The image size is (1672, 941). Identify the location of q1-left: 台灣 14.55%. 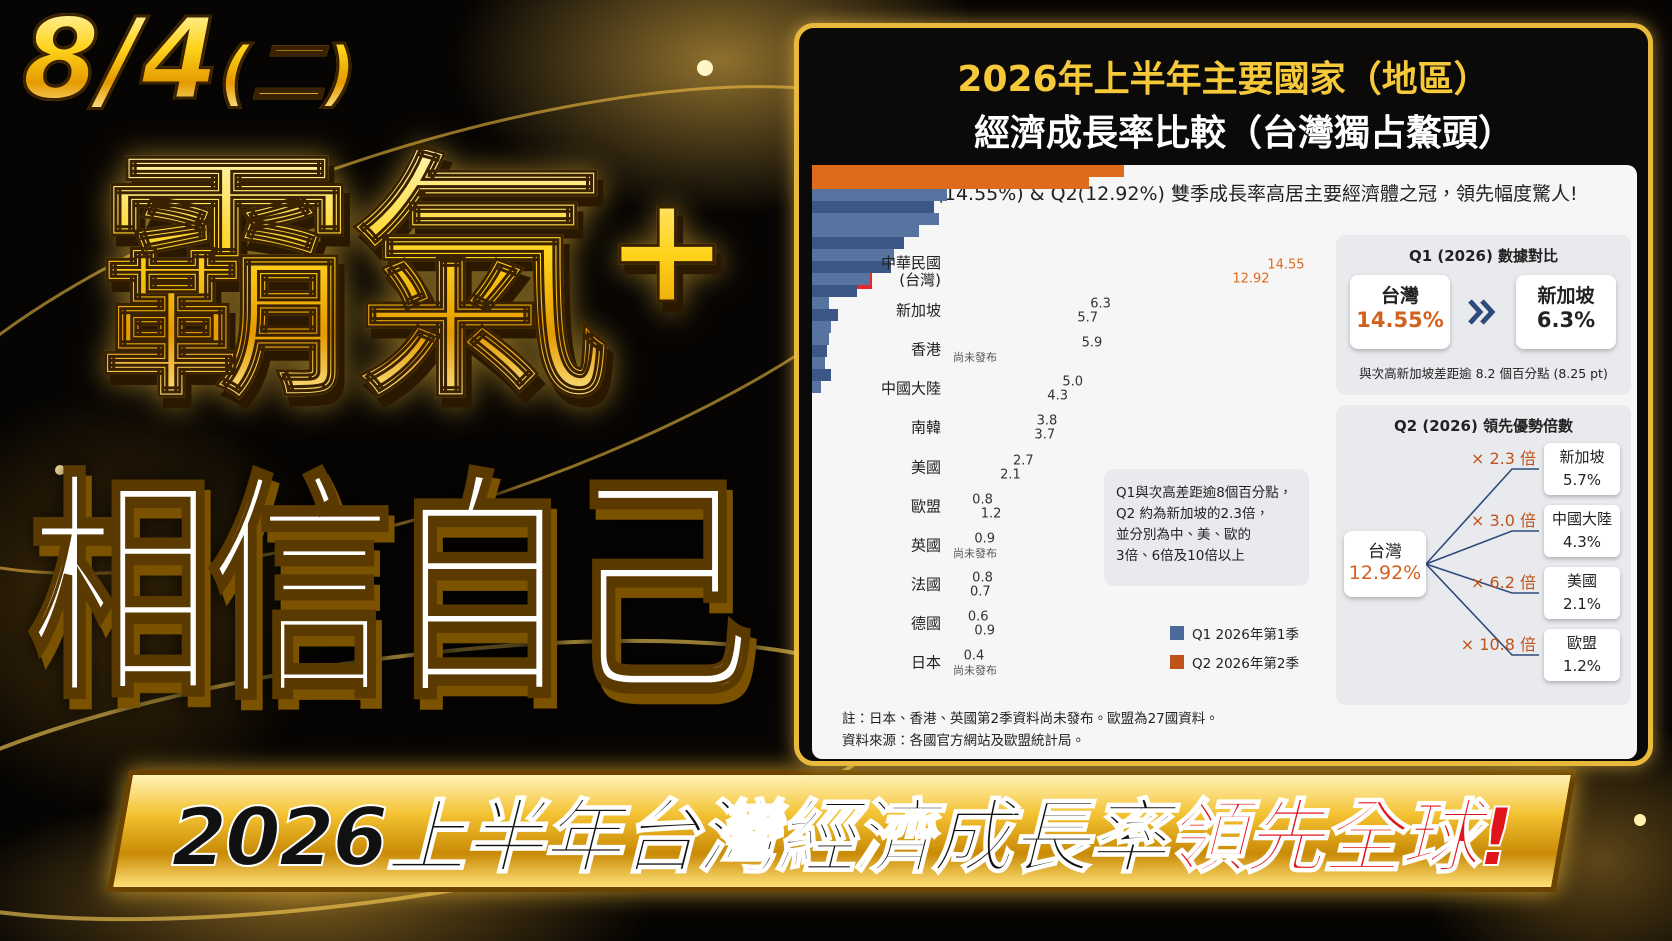
(1400, 312).